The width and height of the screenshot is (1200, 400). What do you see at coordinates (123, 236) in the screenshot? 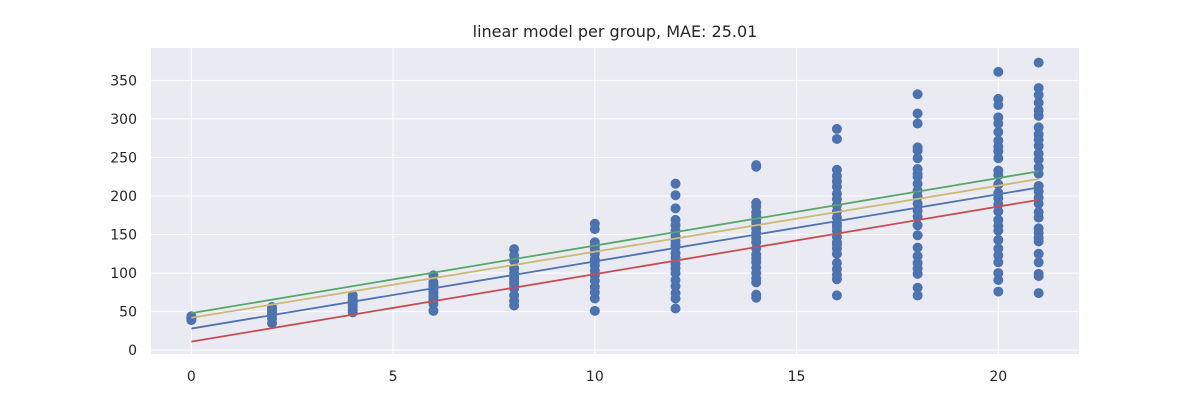
I see `y-tick-label: 150` at bounding box center [123, 236].